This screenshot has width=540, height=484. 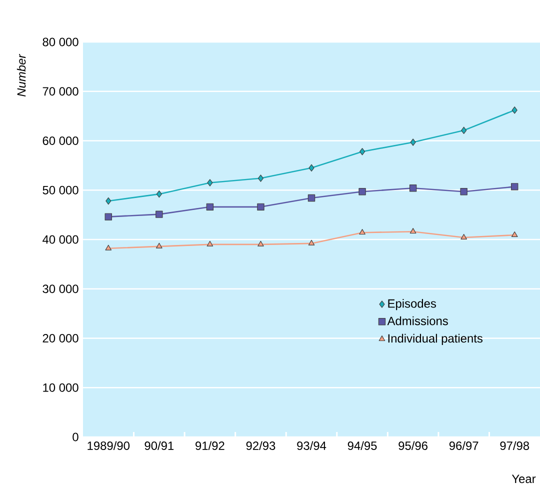 What do you see at coordinates (435, 340) in the screenshot?
I see `legend-label: Individual patients` at bounding box center [435, 340].